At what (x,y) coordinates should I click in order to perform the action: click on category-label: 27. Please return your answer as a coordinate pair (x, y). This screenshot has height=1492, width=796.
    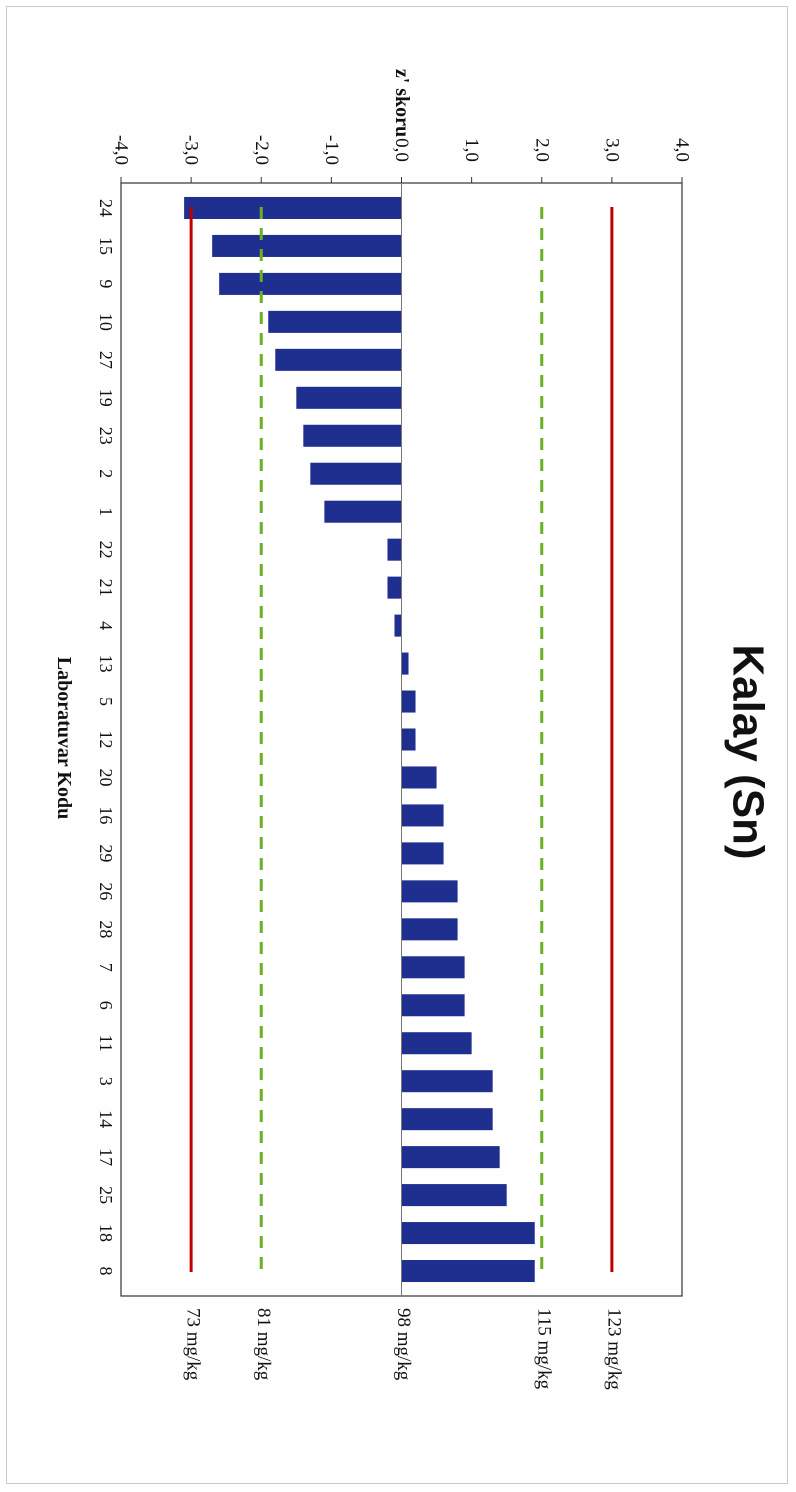
    Looking at the image, I should click on (106, 360).